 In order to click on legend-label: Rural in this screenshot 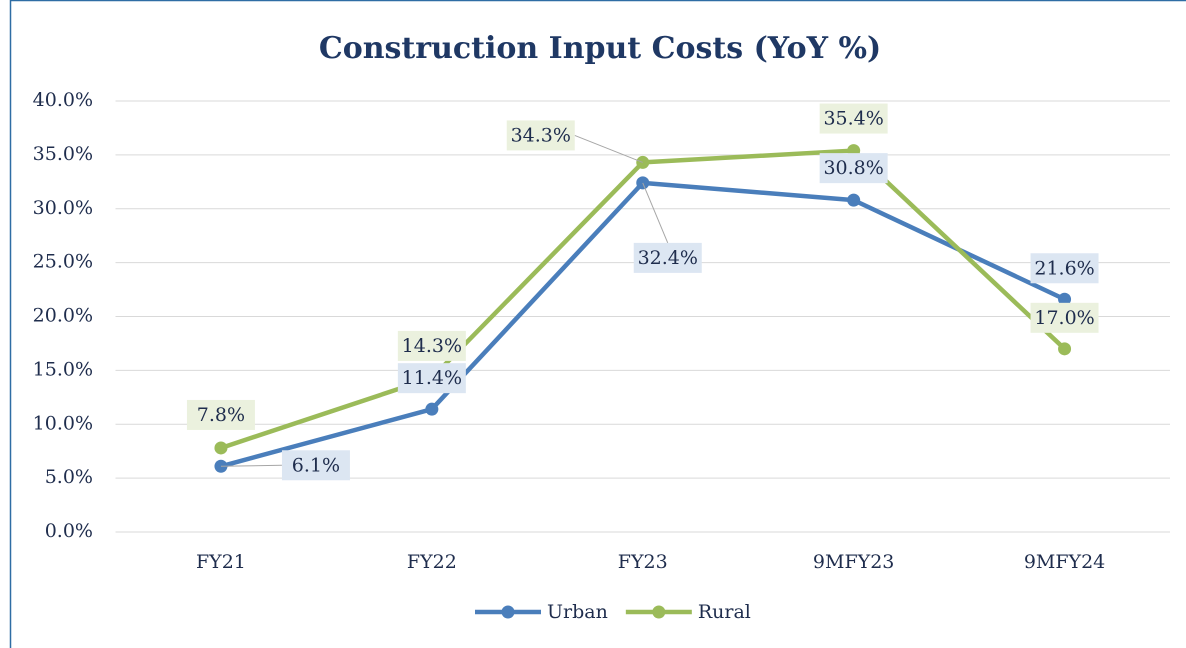, I will do `click(724, 612)`.